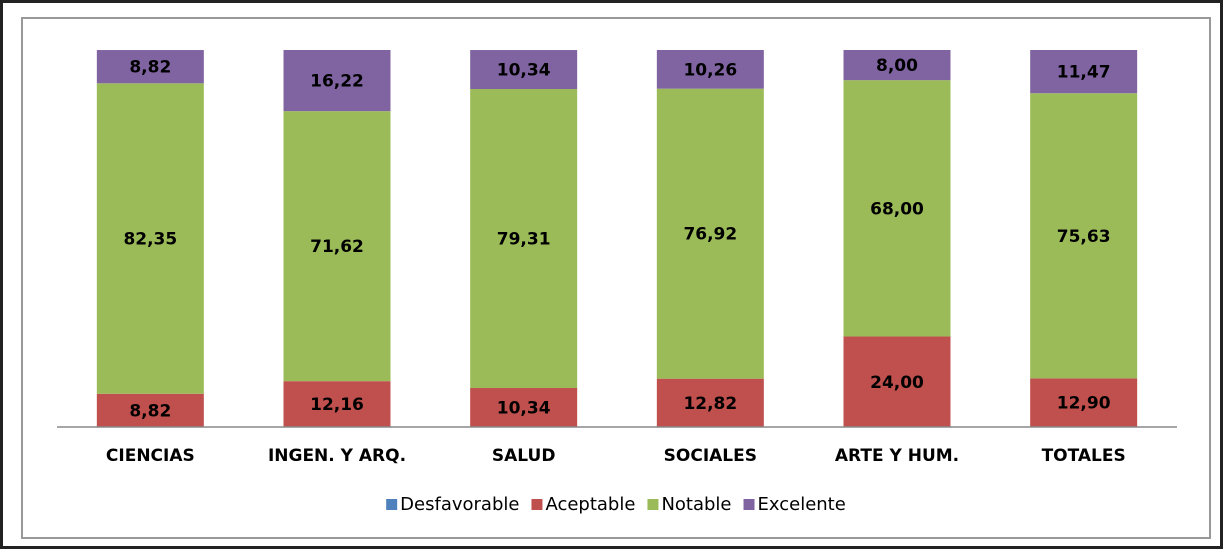  Describe the element at coordinates (150, 456) in the screenshot. I see `x-tick-label: CIENCIAS` at that location.